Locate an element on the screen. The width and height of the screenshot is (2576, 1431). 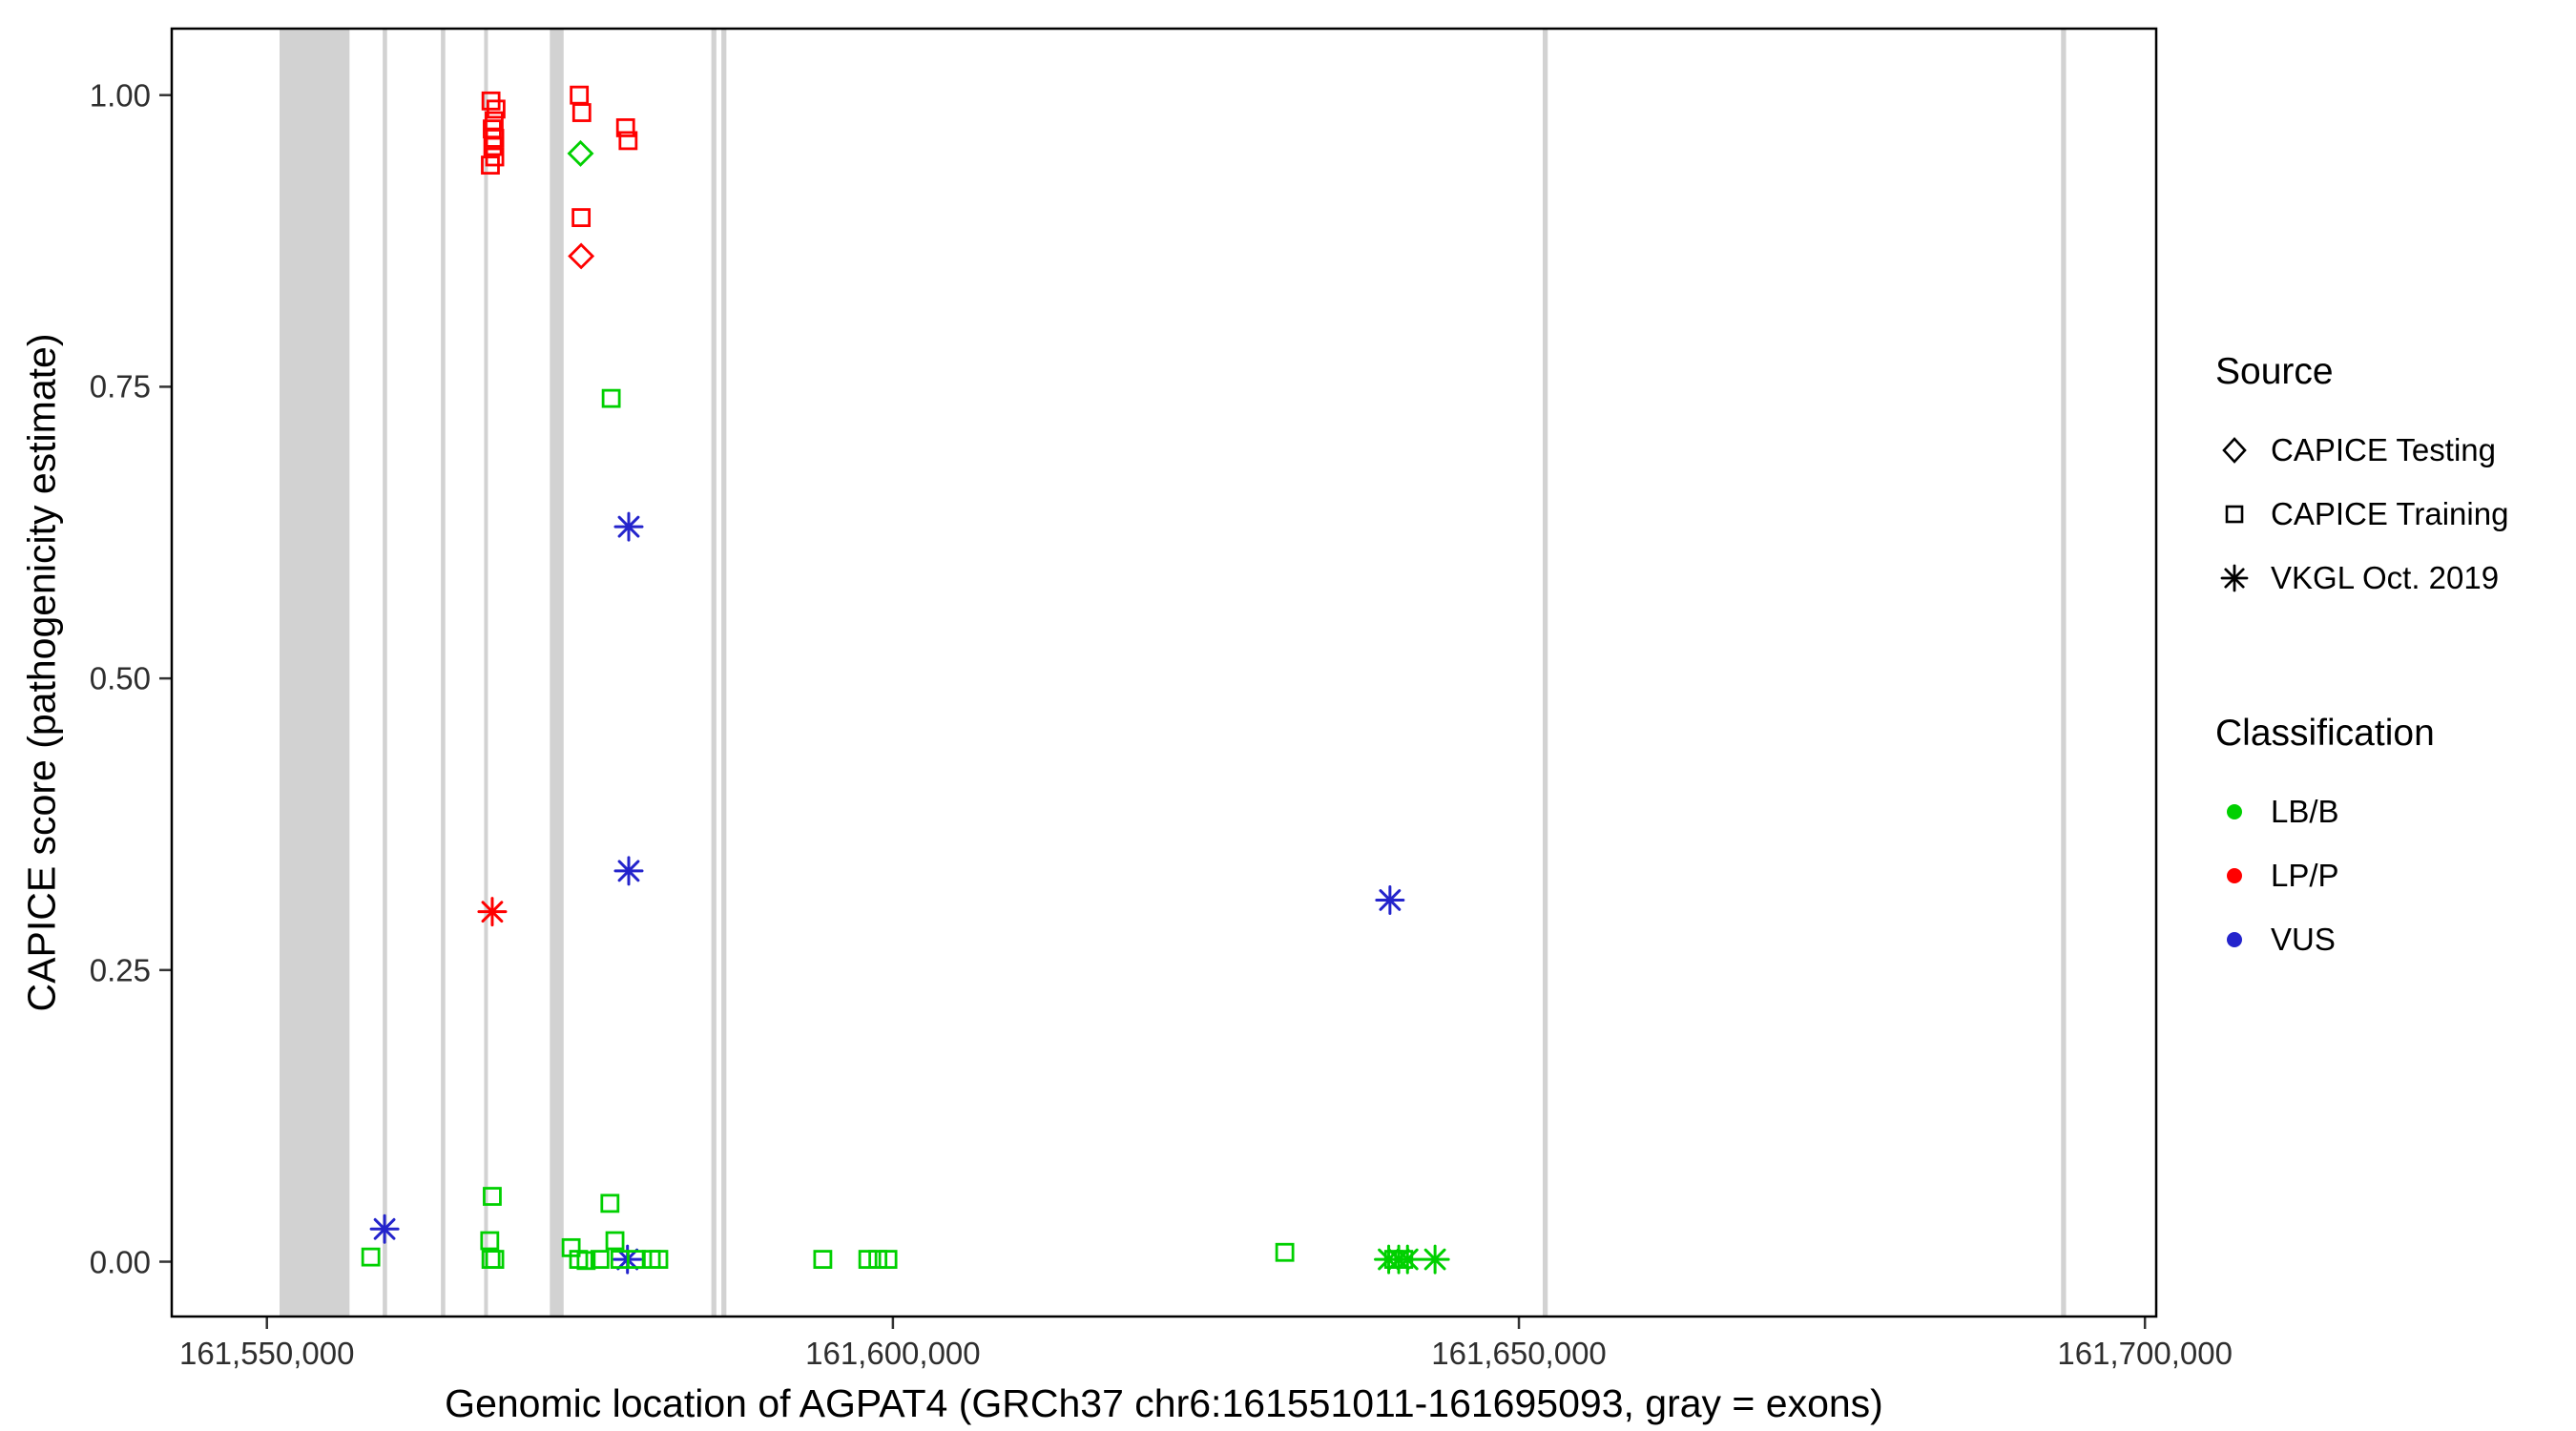
legend-item-label: VUS is located at coordinates (2303, 939).